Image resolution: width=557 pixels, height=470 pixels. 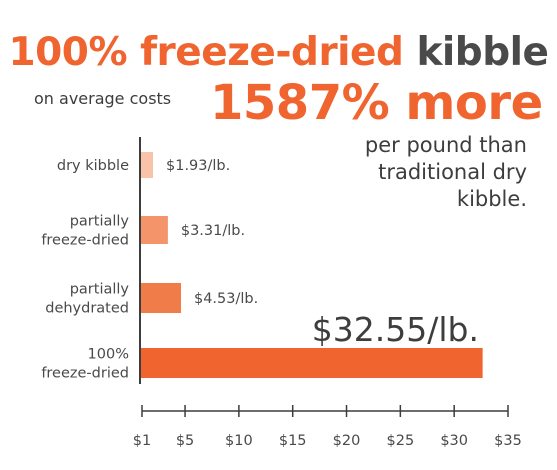 What do you see at coordinates (482, 52) in the screenshot?
I see `headline-dark: kibble` at bounding box center [482, 52].